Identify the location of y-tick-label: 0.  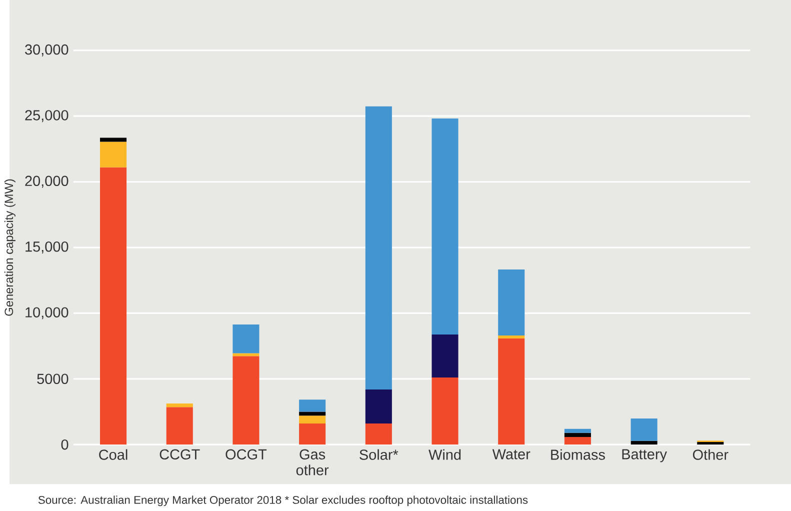
(64, 445).